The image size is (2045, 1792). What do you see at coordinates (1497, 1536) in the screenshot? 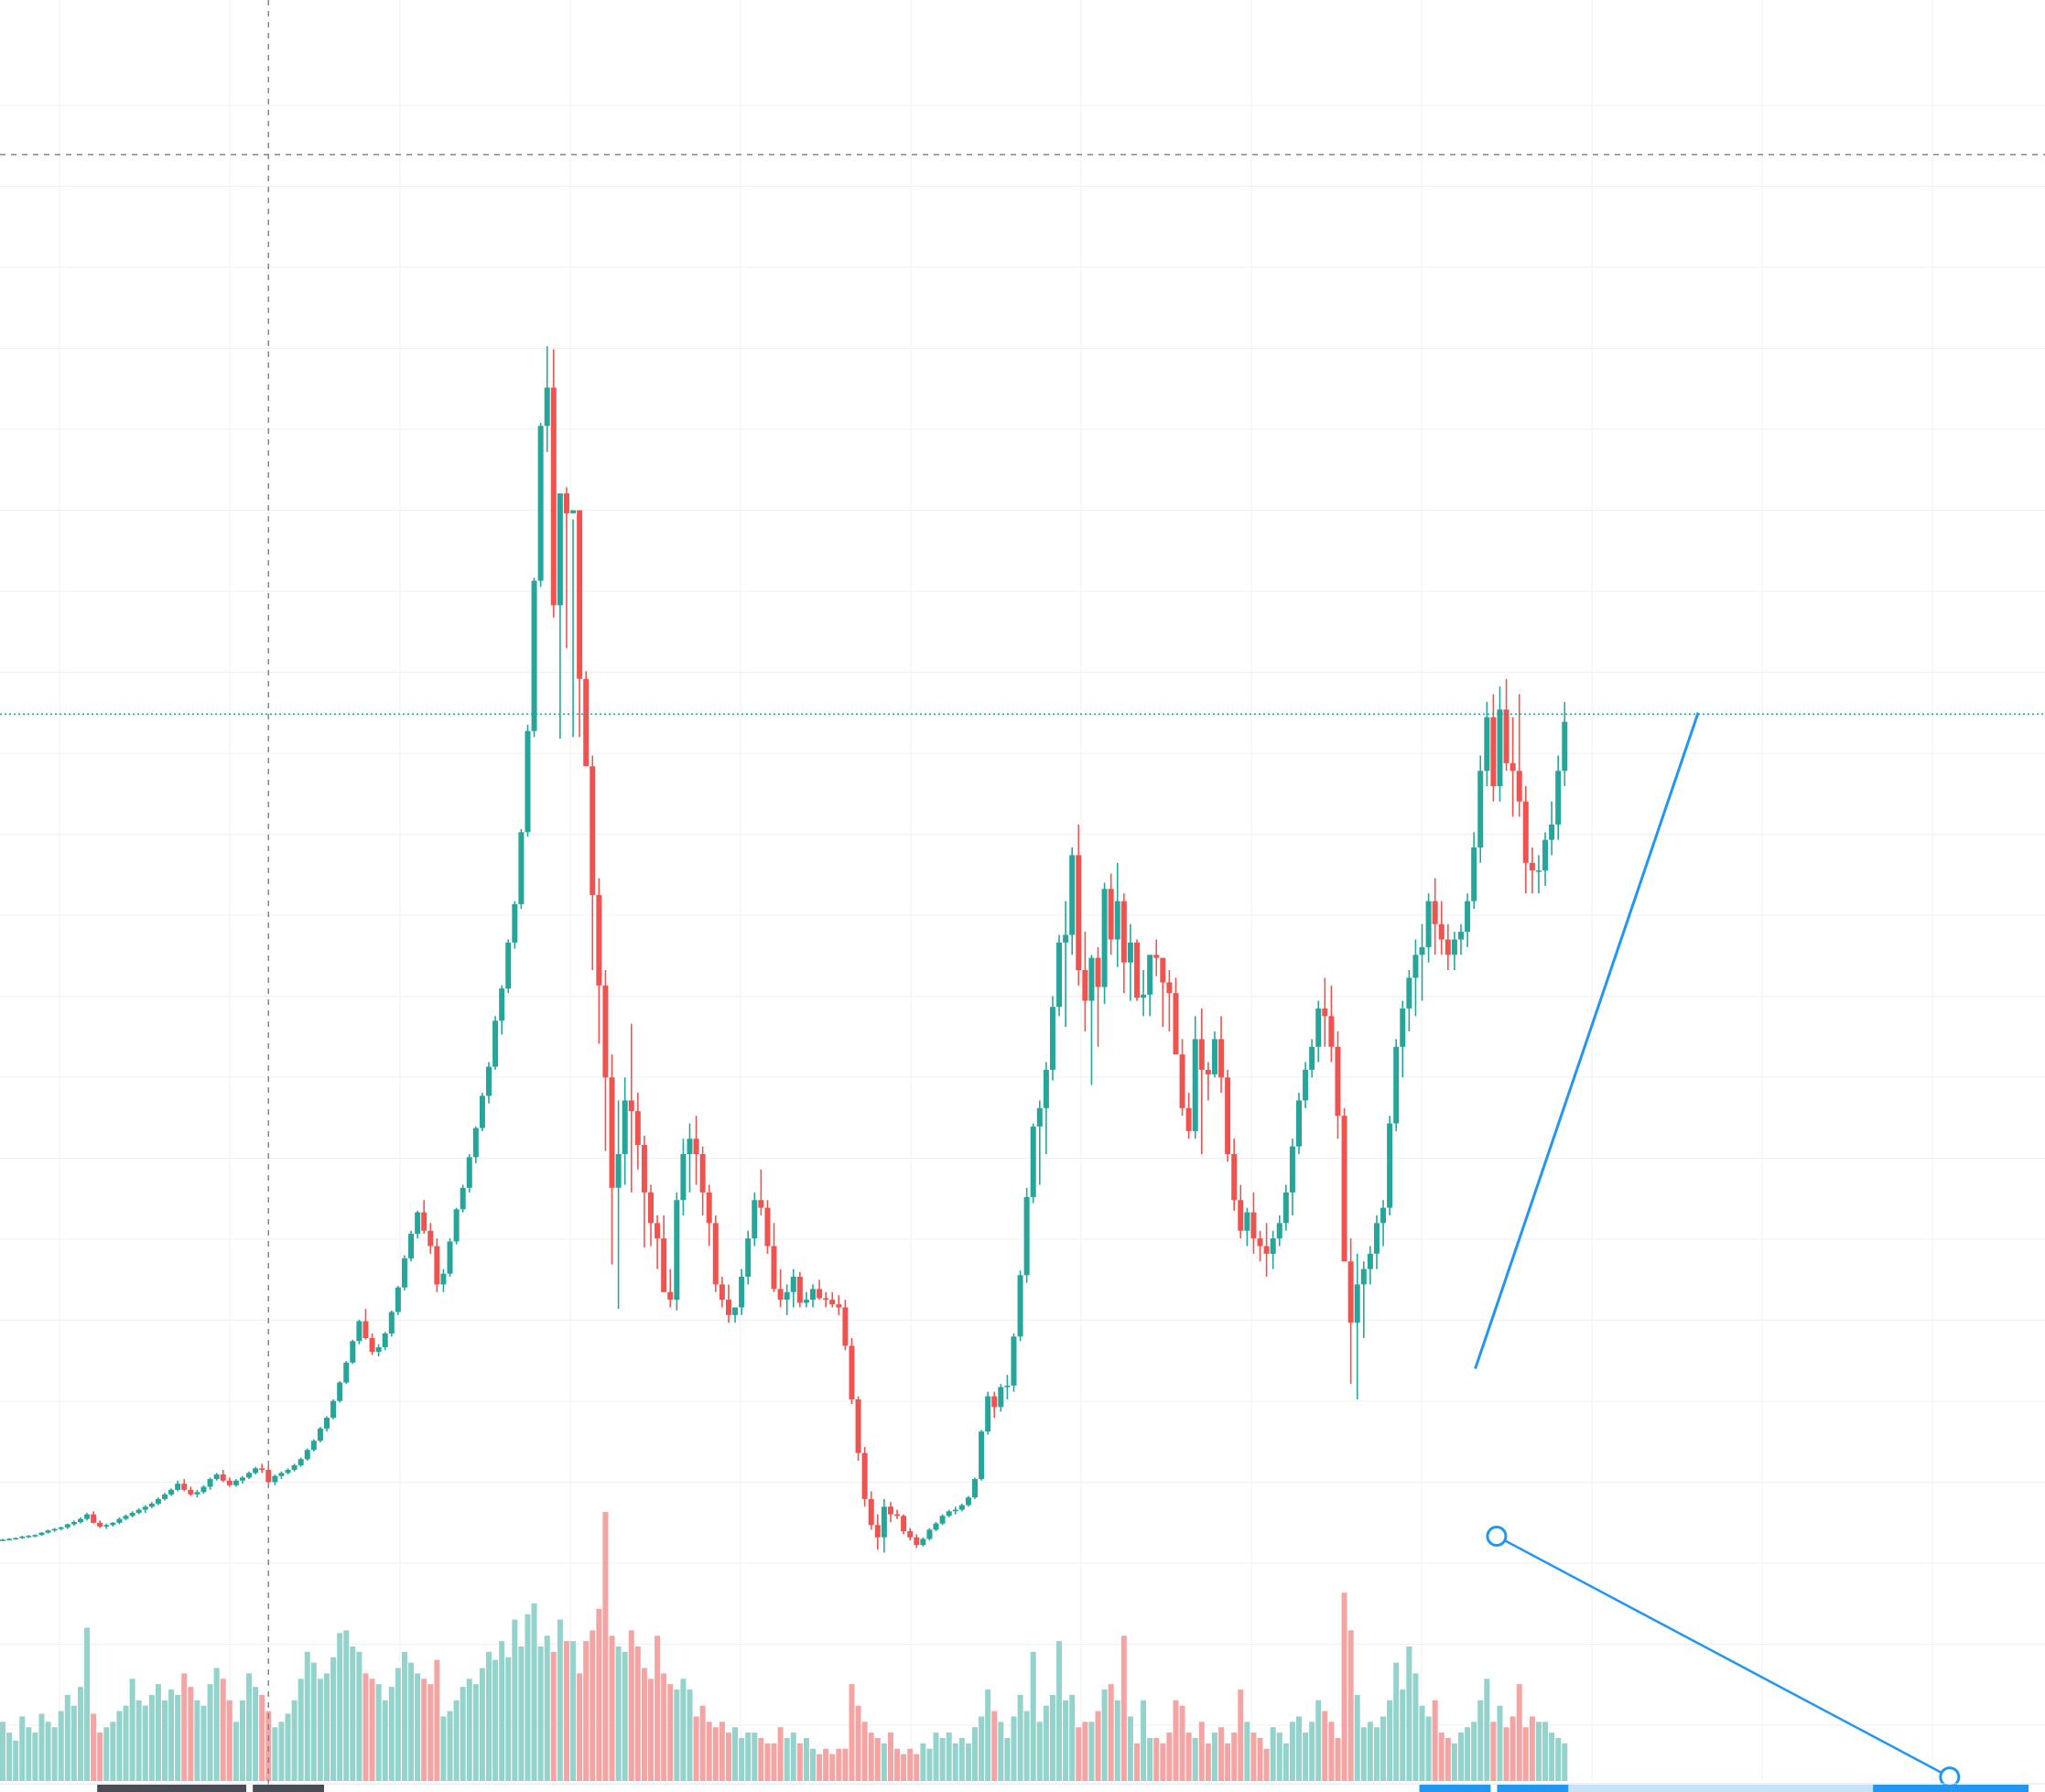
I see `trendline-handle-start` at bounding box center [1497, 1536].